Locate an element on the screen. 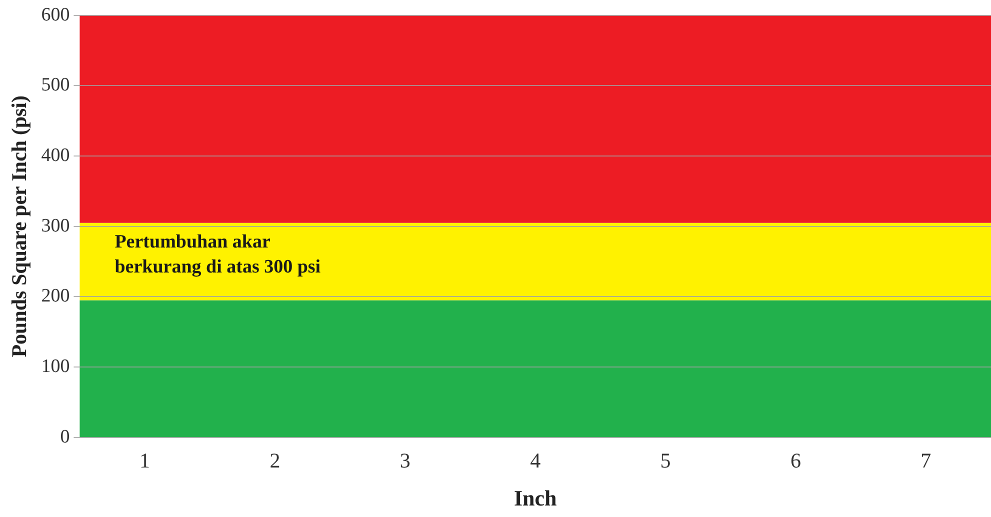  y-tick-label: 300 is located at coordinates (55, 225).